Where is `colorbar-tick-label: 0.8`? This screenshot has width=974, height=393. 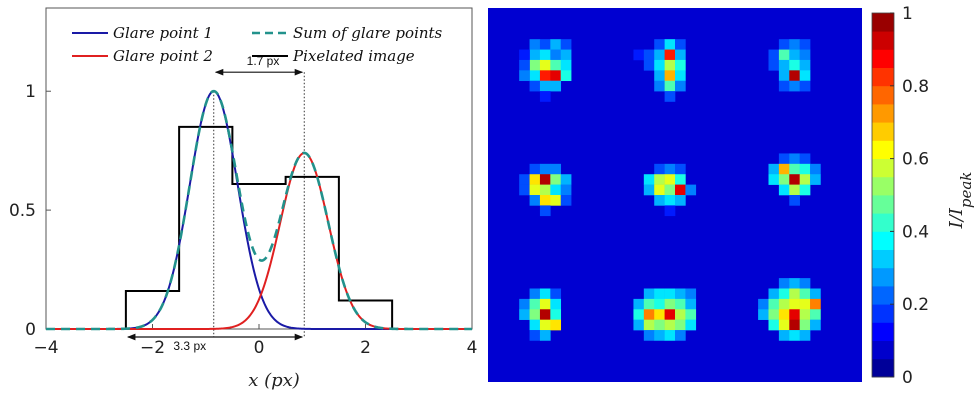 colorbar-tick-label: 0.8 is located at coordinates (915, 87).